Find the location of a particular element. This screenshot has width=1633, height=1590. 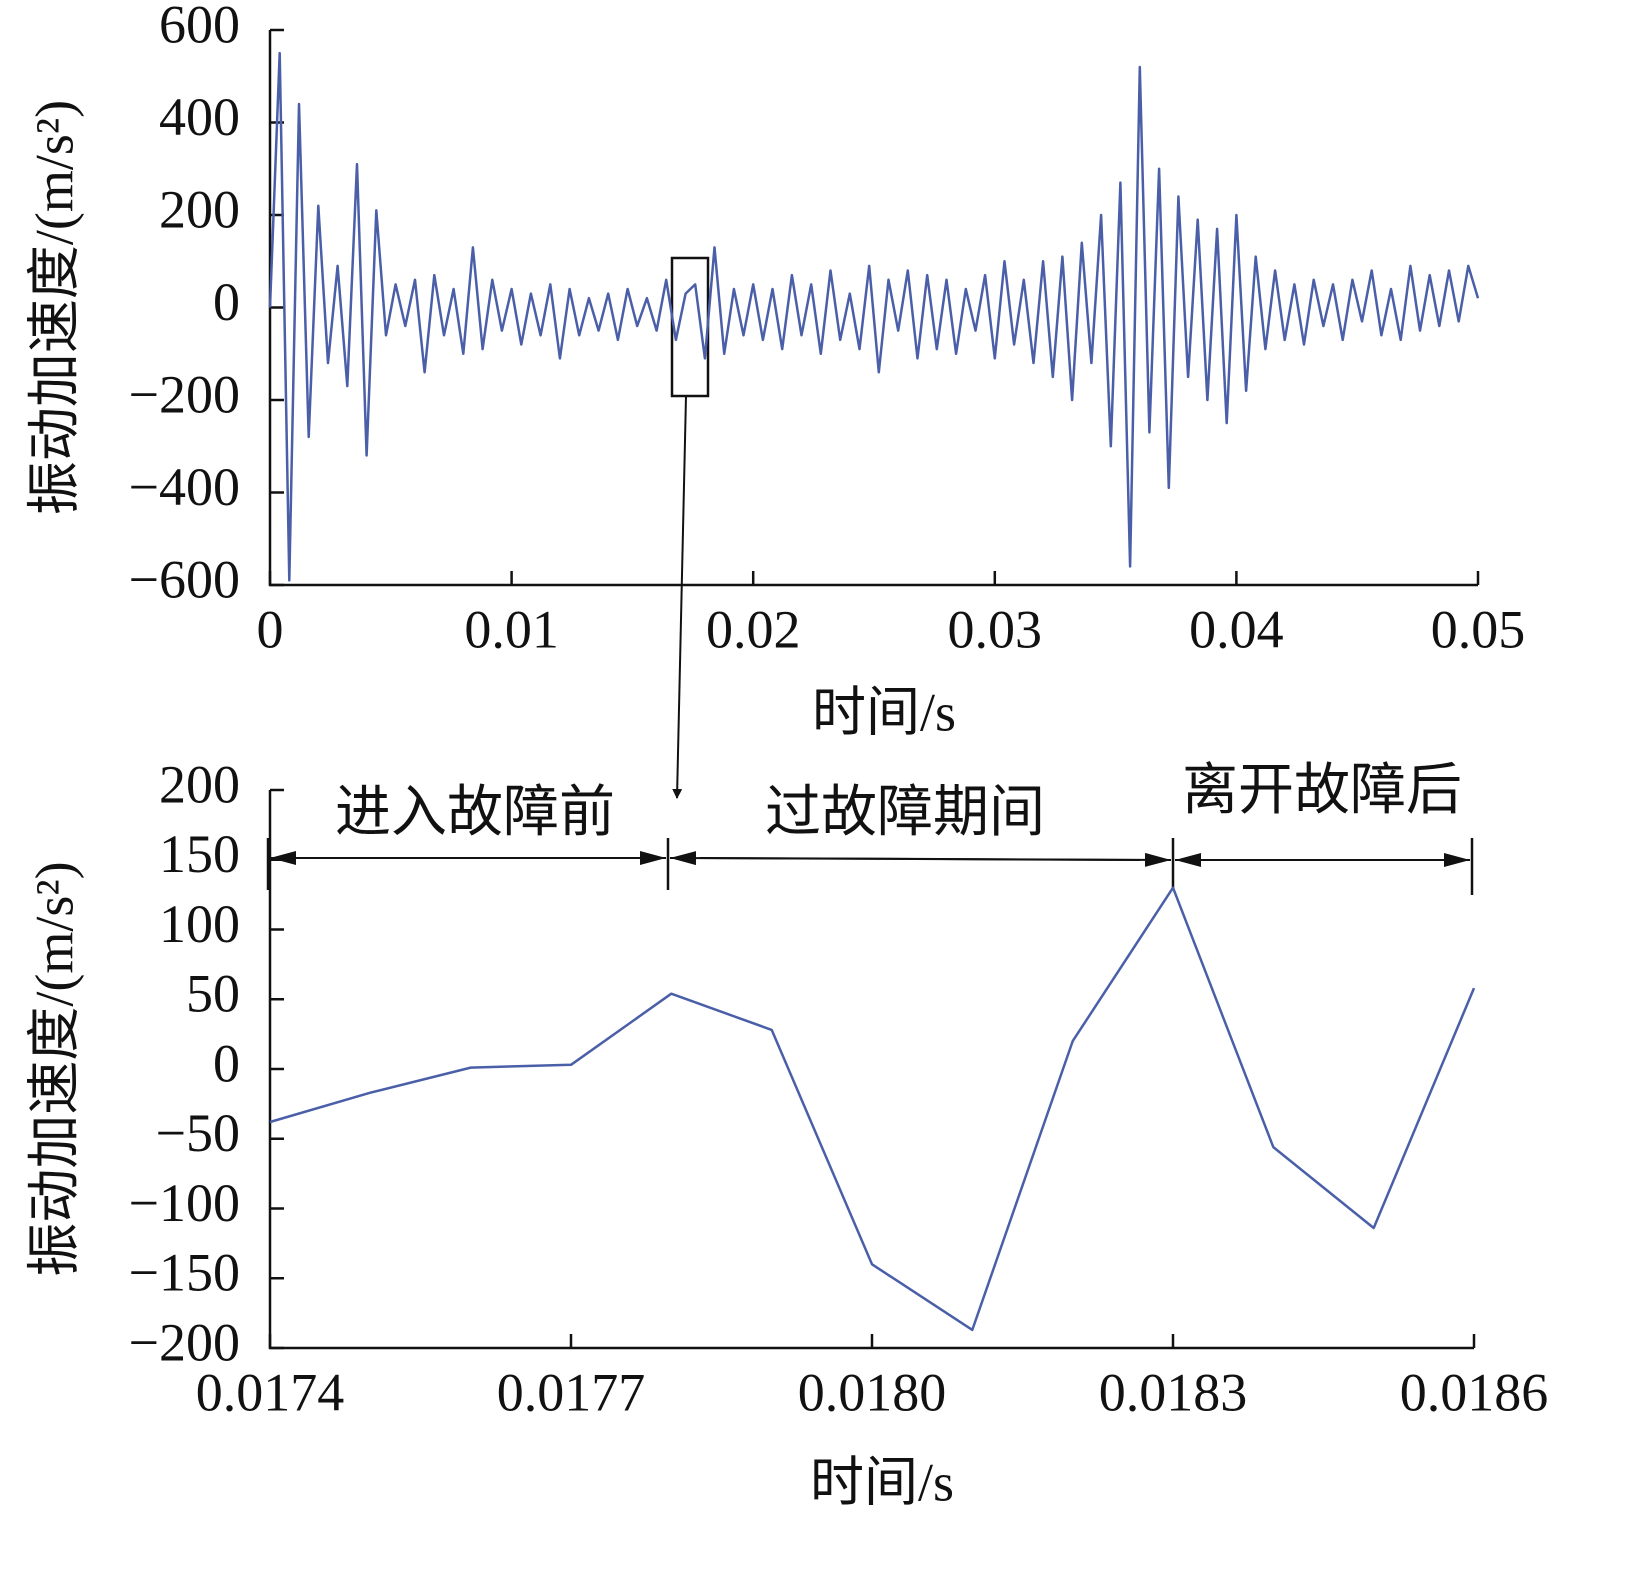

annotation: 进入故障前 is located at coordinates (475, 813).